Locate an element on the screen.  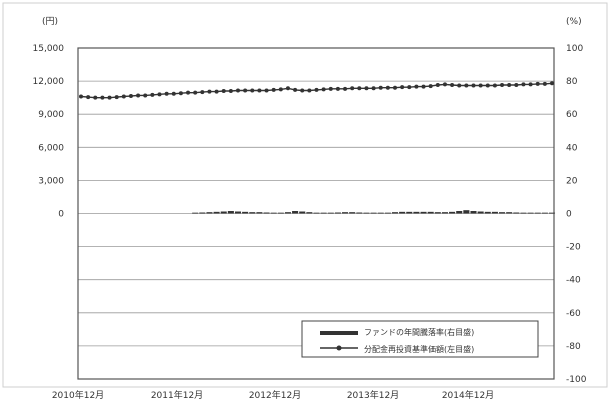
right-tick-label: -60 is located at coordinates (573, 314).